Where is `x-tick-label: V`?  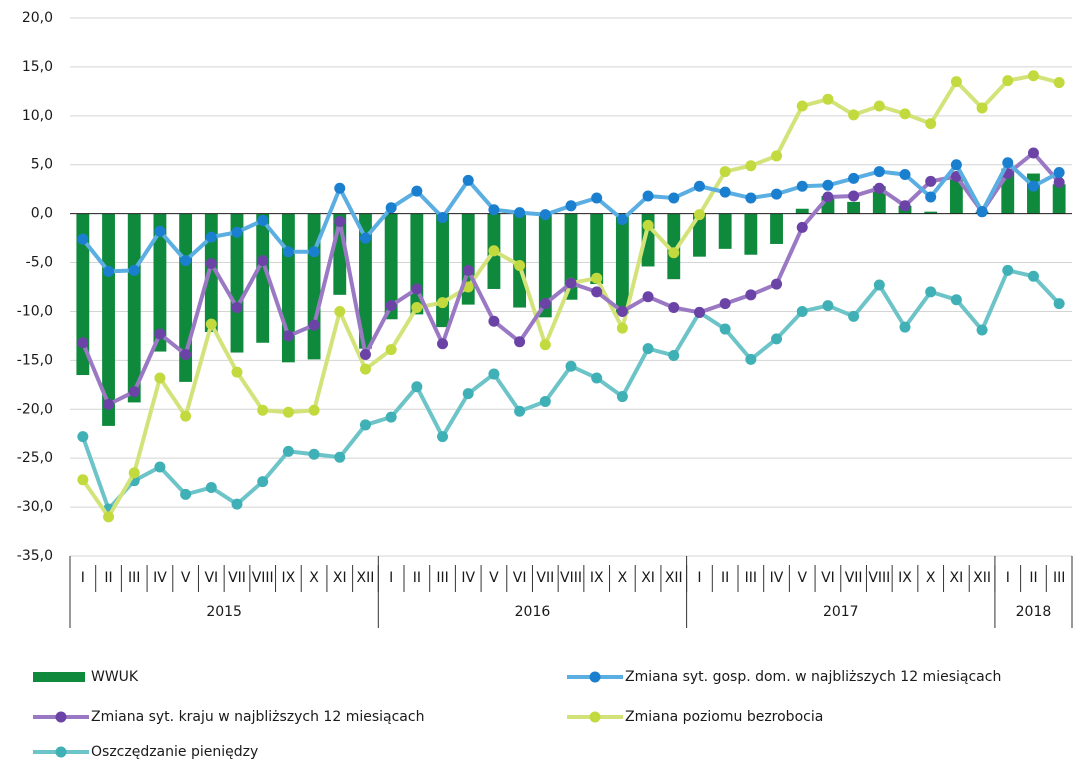
x-tick-label: V is located at coordinates (494, 578).